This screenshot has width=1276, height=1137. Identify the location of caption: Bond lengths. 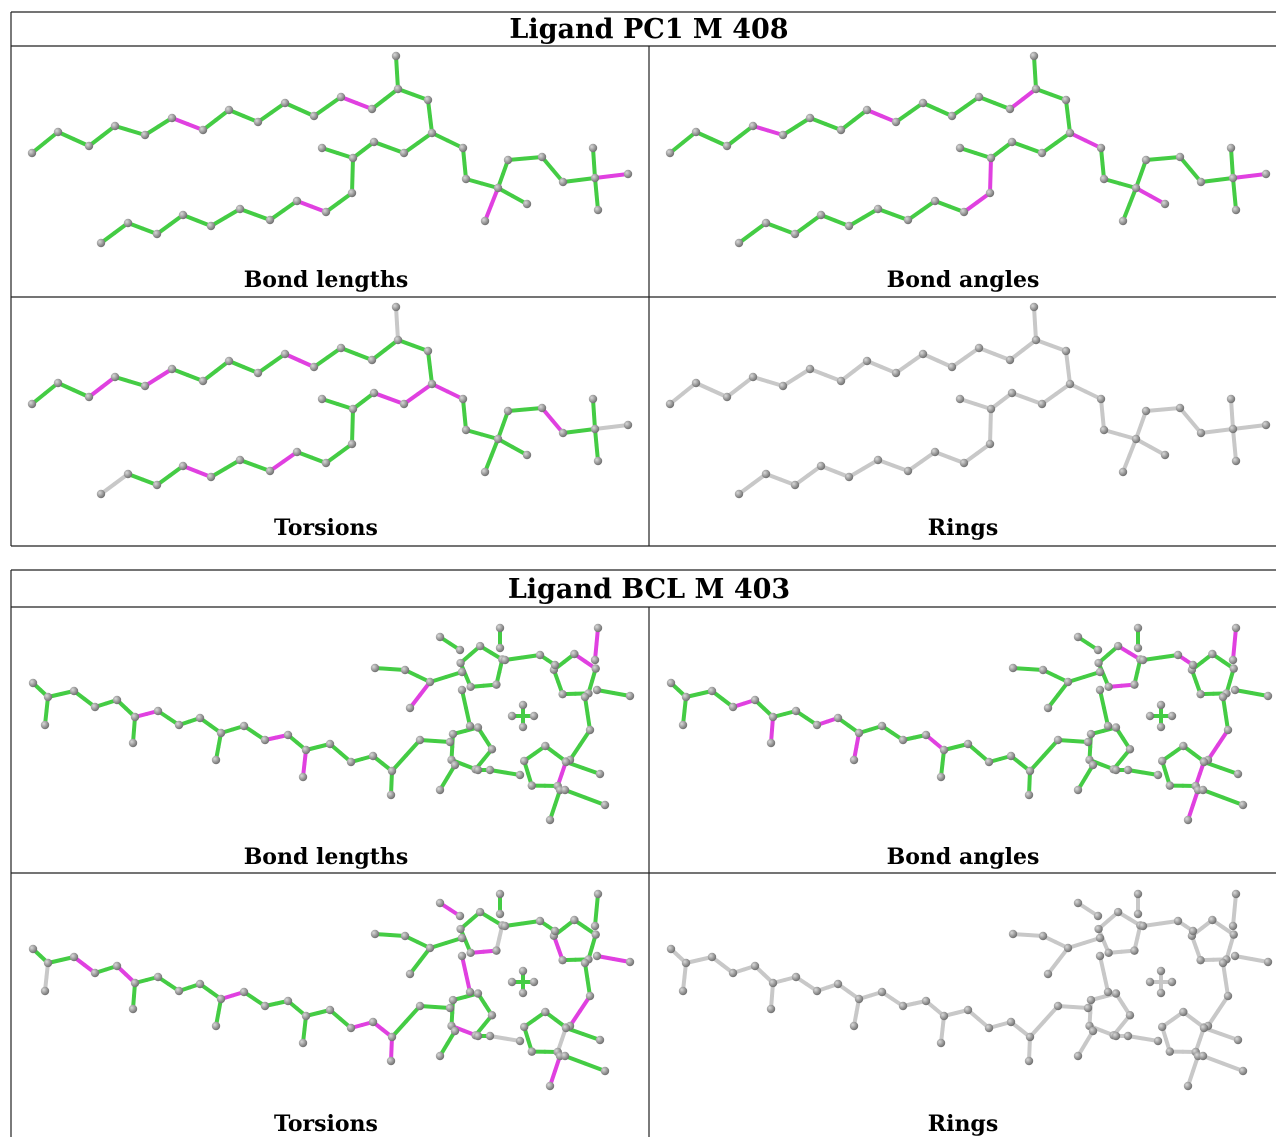
(326, 857).